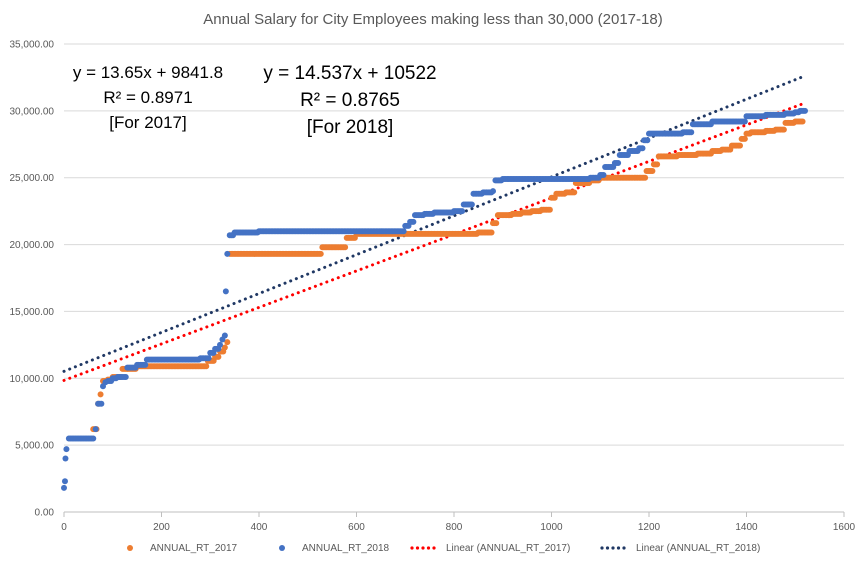  What do you see at coordinates (45, 513) in the screenshot?
I see `y-tick-label: 0.00` at bounding box center [45, 513].